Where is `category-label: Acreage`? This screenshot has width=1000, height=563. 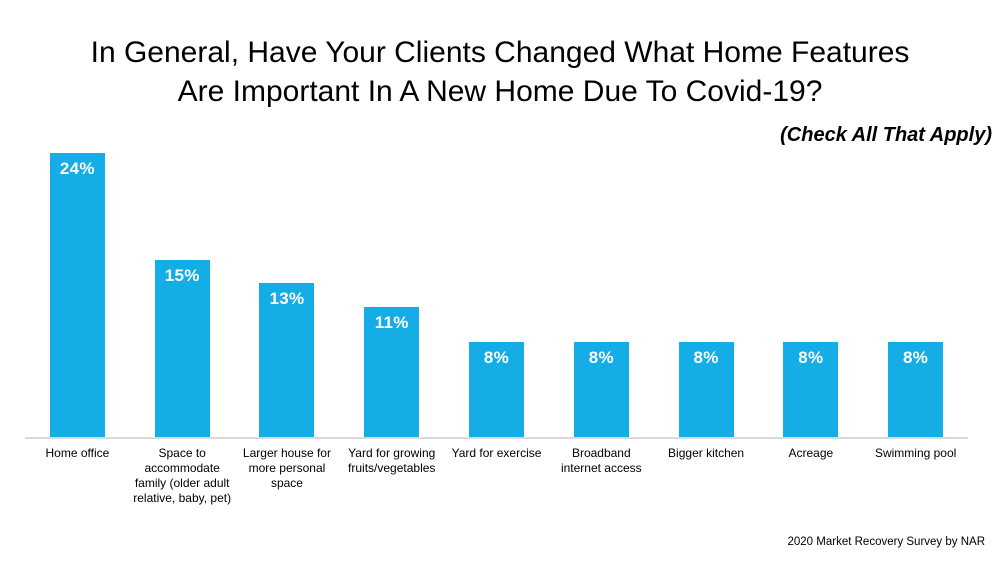
category-label: Acreage is located at coordinates (811, 453).